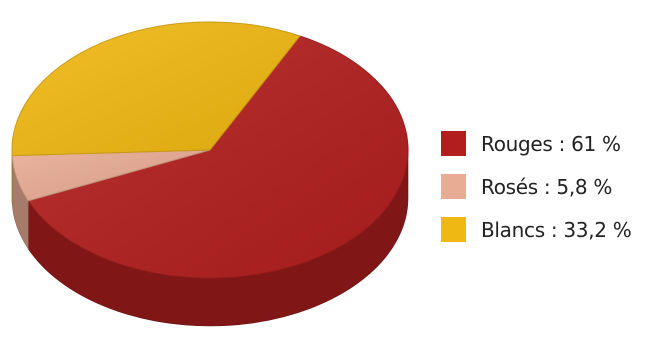 Image resolution: width=652 pixels, height=349 pixels. What do you see at coordinates (453, 229) in the screenshot?
I see `legend-swatch-blancs` at bounding box center [453, 229].